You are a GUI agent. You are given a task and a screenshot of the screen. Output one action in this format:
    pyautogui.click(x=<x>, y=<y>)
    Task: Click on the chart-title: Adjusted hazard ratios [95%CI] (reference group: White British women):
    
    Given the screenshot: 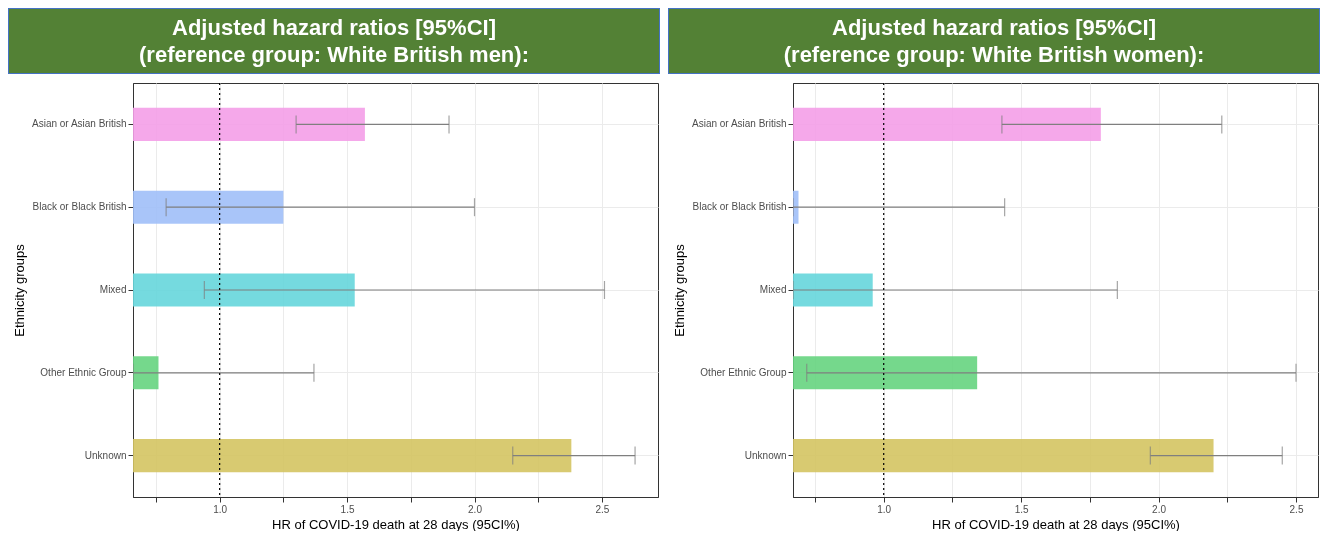 What is the action you would take?
    pyautogui.click(x=994, y=41)
    